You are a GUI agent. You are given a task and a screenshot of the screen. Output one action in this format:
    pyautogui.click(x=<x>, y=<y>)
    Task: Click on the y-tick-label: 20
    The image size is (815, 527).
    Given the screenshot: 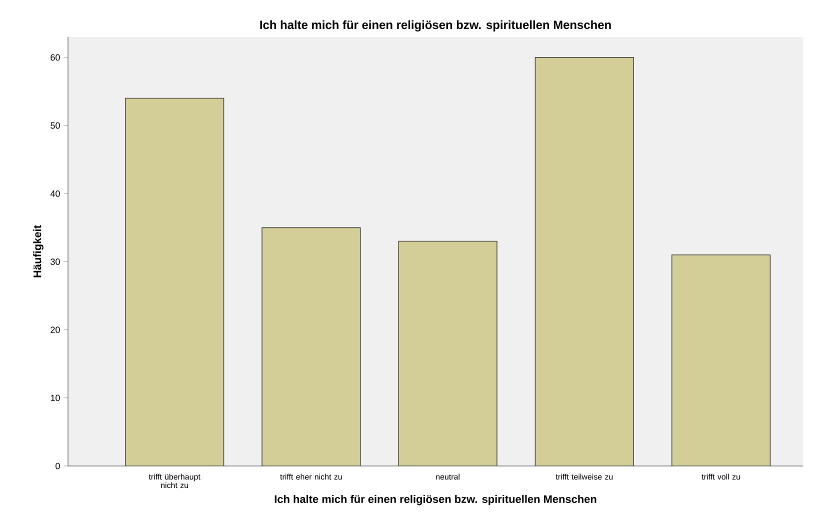 What is the action you would take?
    pyautogui.click(x=55, y=329)
    